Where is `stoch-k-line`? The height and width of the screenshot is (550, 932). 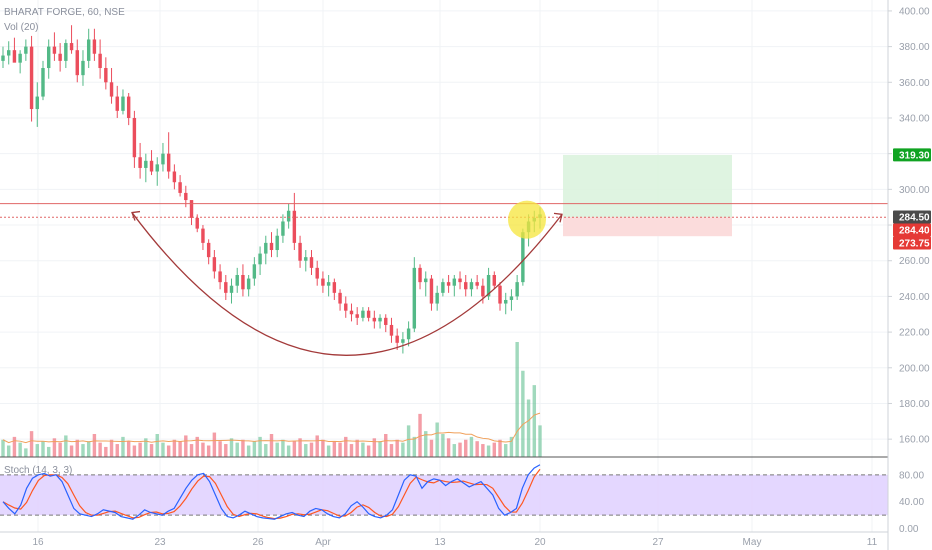 stoch-k-line is located at coordinates (271, 492).